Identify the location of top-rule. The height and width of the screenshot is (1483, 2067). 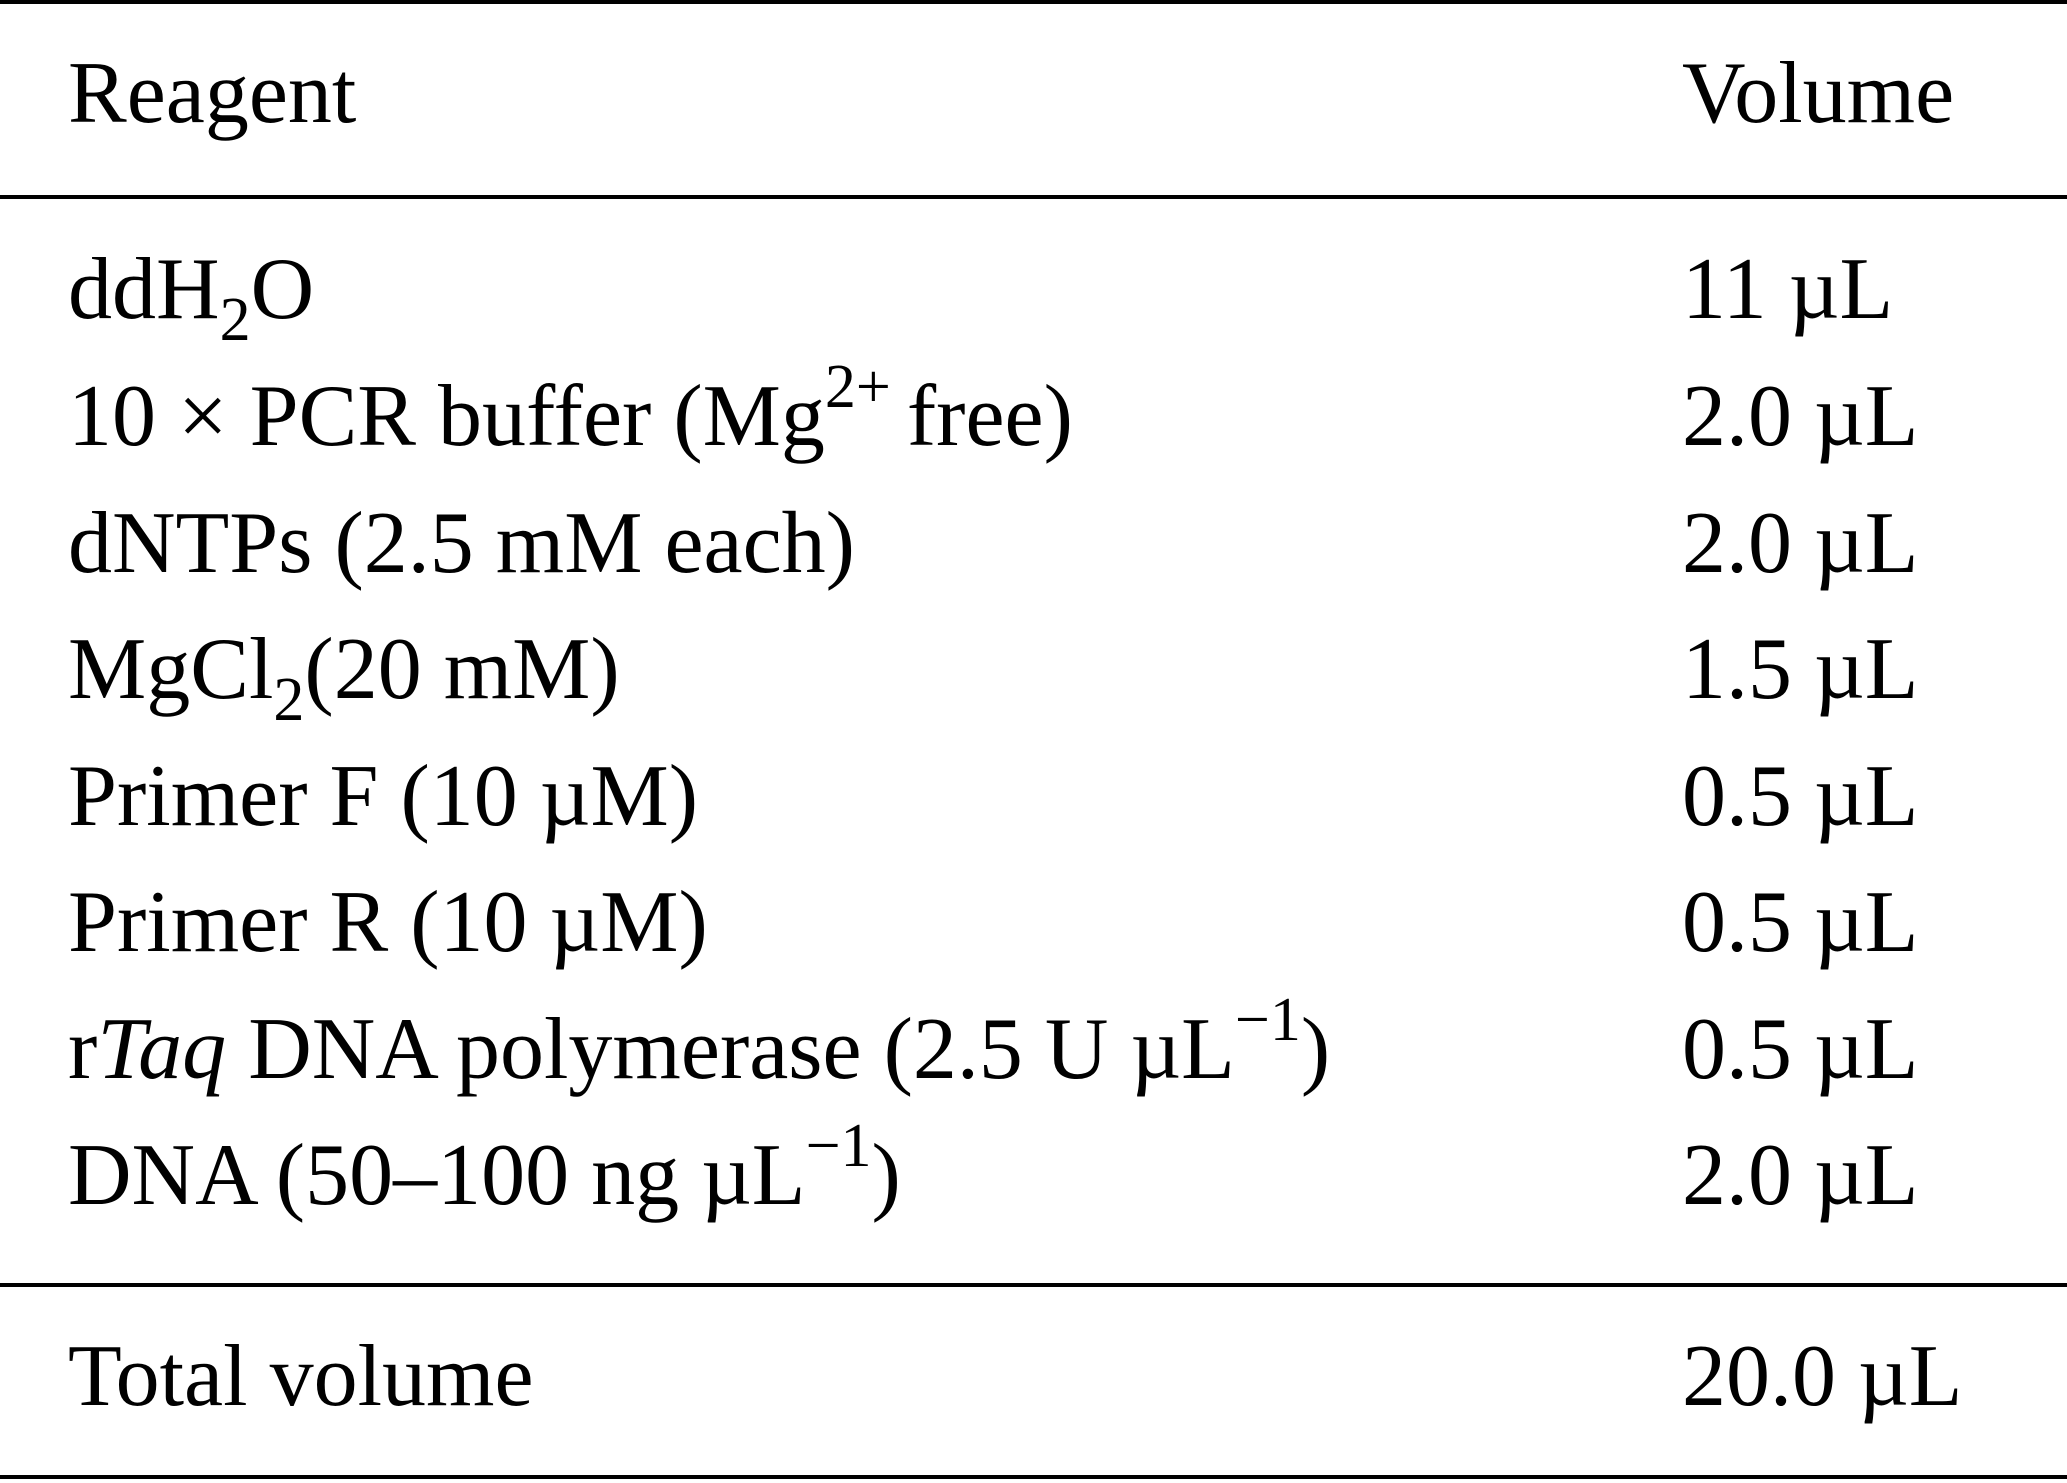
(1033, 2).